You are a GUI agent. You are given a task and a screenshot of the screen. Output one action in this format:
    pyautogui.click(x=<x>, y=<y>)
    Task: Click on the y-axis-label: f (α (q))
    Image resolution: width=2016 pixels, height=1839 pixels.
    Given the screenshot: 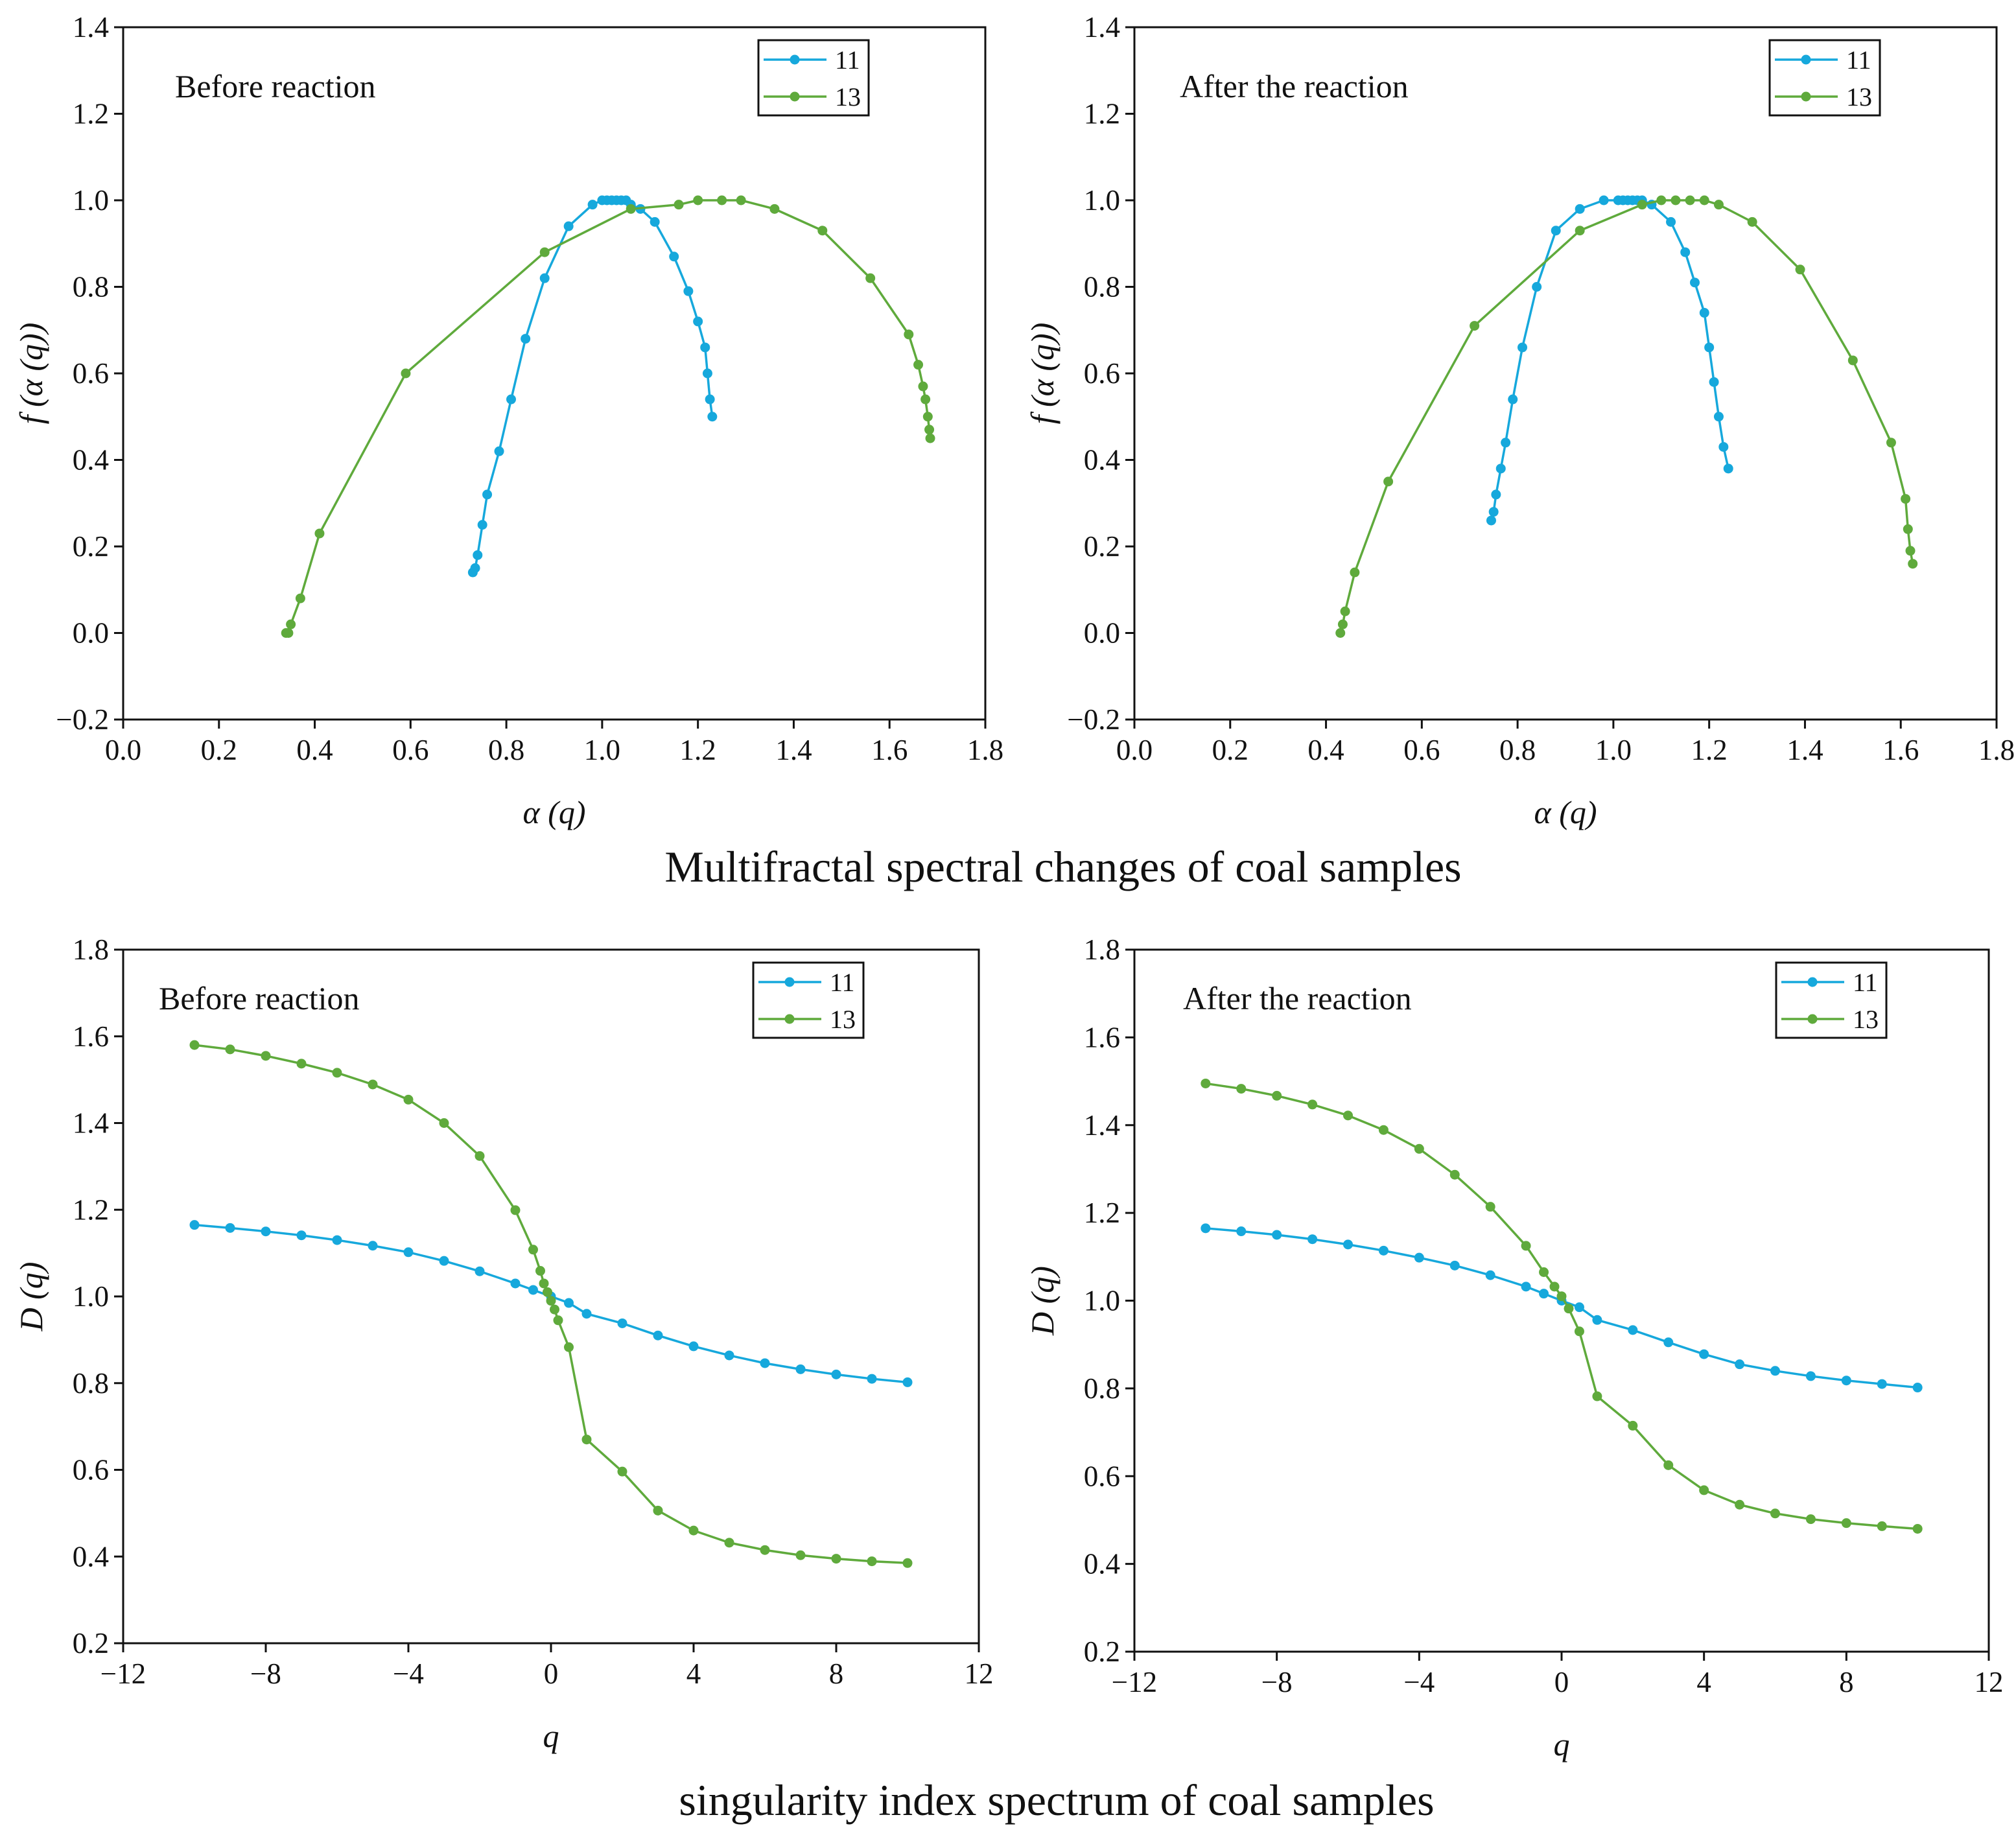 What is the action you would take?
    pyautogui.click(x=31, y=374)
    